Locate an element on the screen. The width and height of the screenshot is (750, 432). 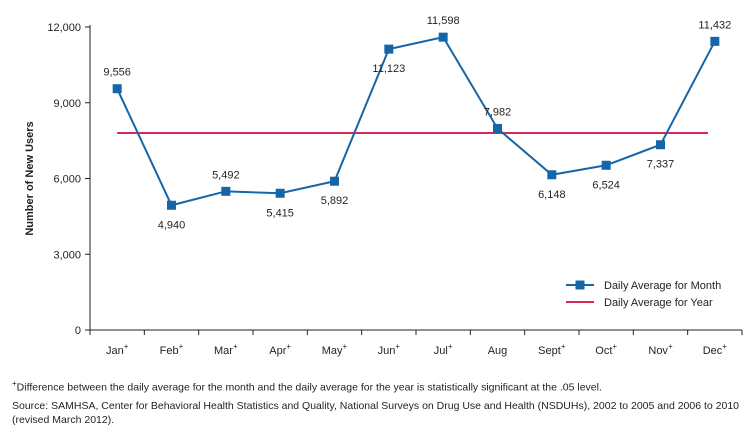
data-label: 11,432 is located at coordinates (714, 25).